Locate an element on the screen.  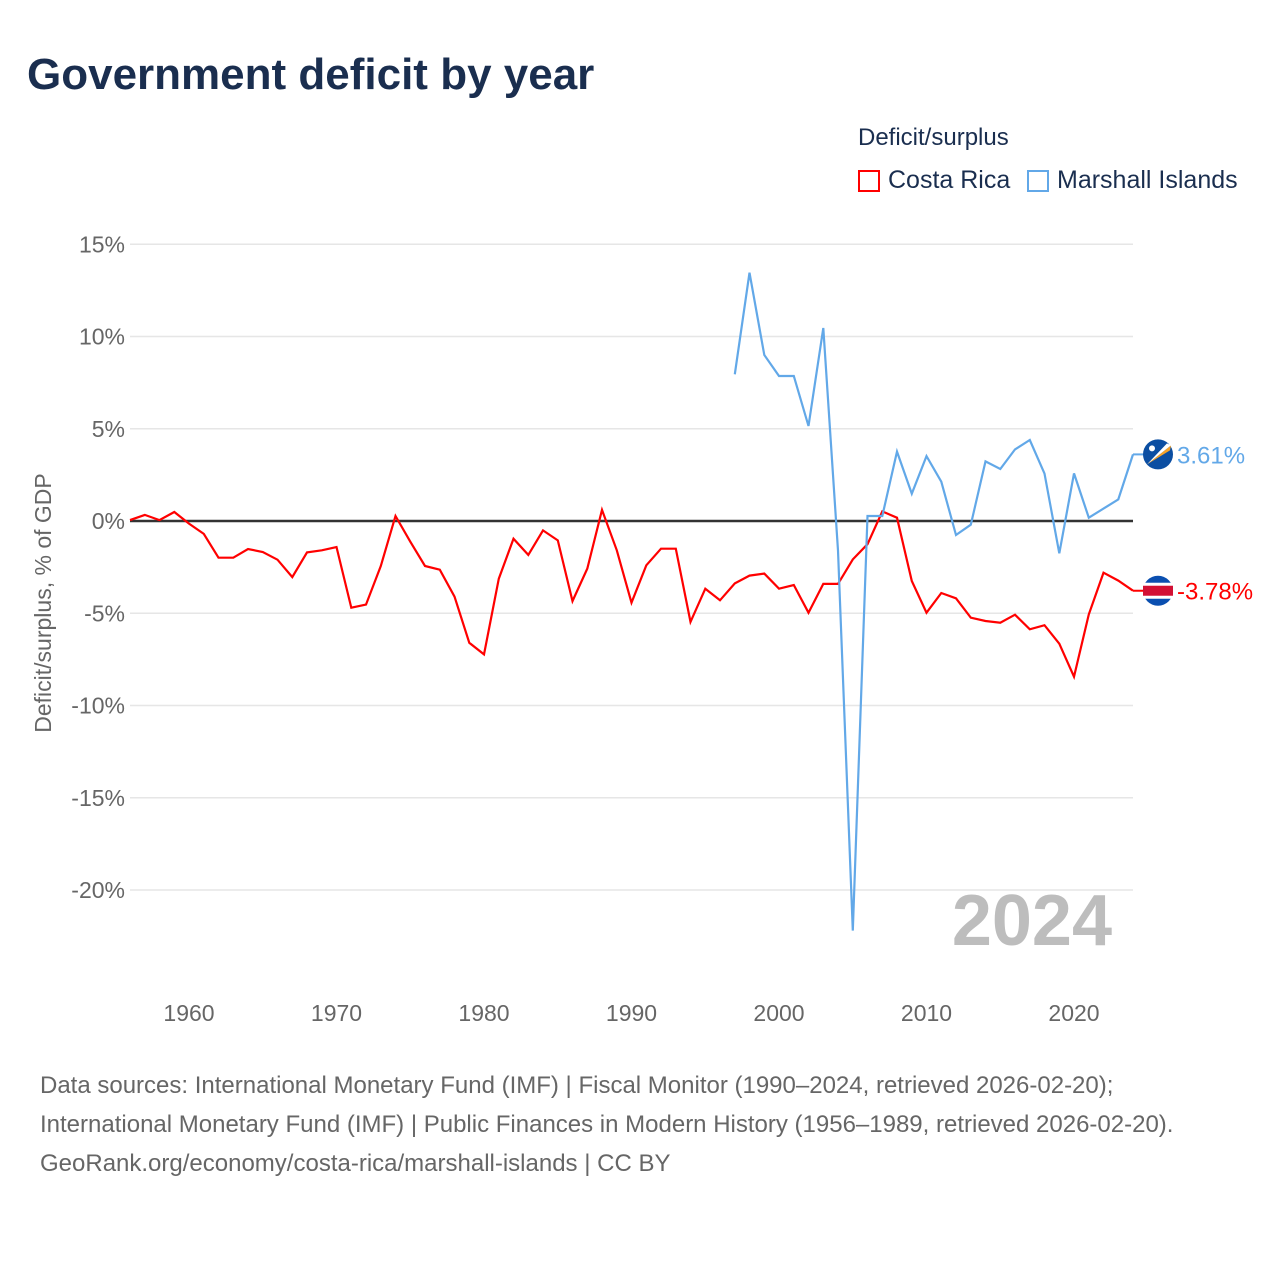
flag-stripe-red is located at coordinates (1158, 590).